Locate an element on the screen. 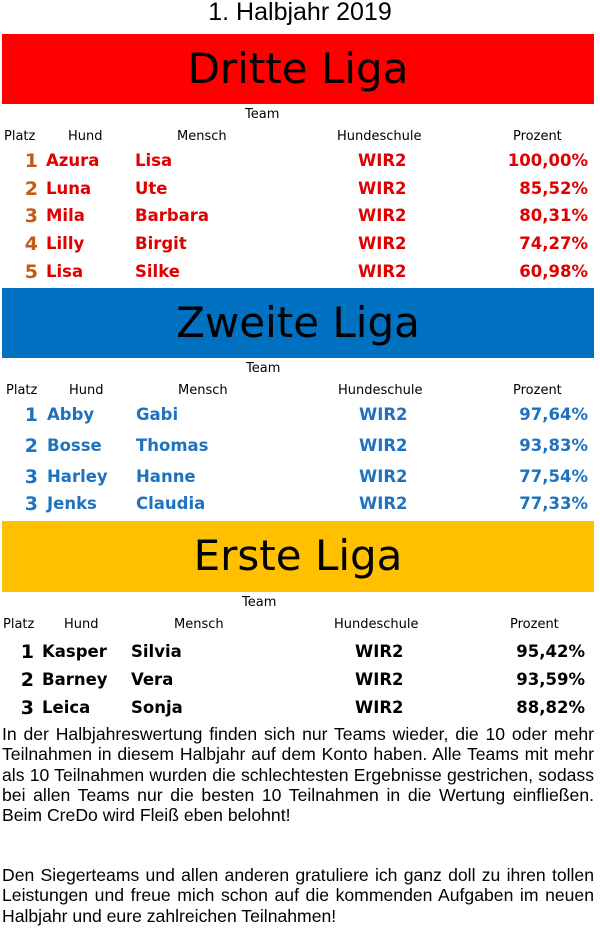 This screenshot has height=934, width=600. table-row: 3 Harley Hanne WIR2 77,54% is located at coordinates (300, 477).